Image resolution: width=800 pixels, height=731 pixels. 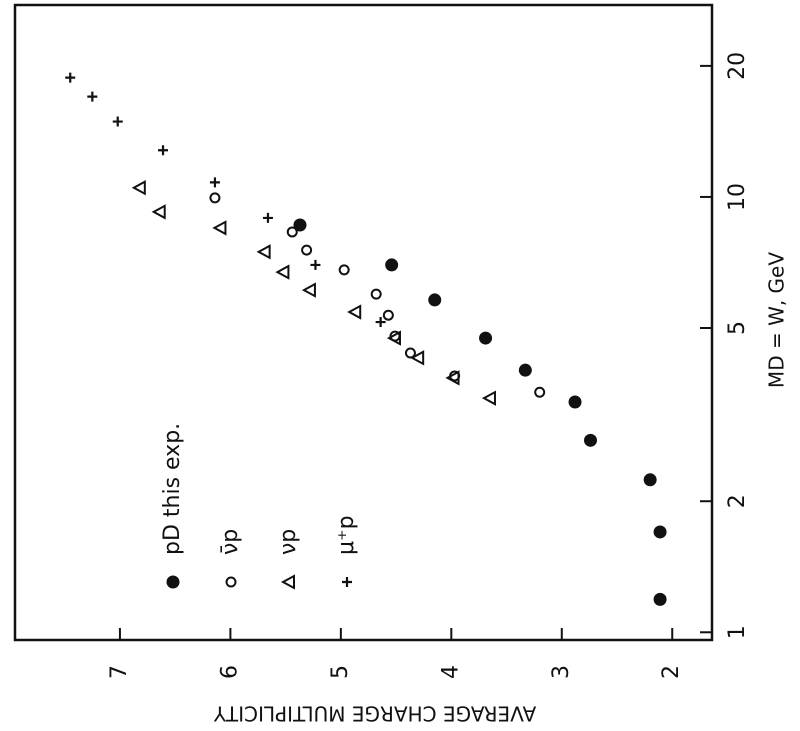 I want to click on y-axis-label: AVERAGE CHARGE MULTIPLICITY, so click(x=374, y=714).